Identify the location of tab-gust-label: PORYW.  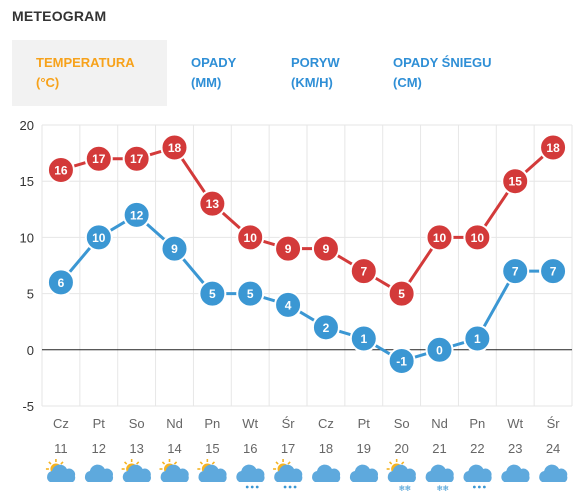
(315, 62).